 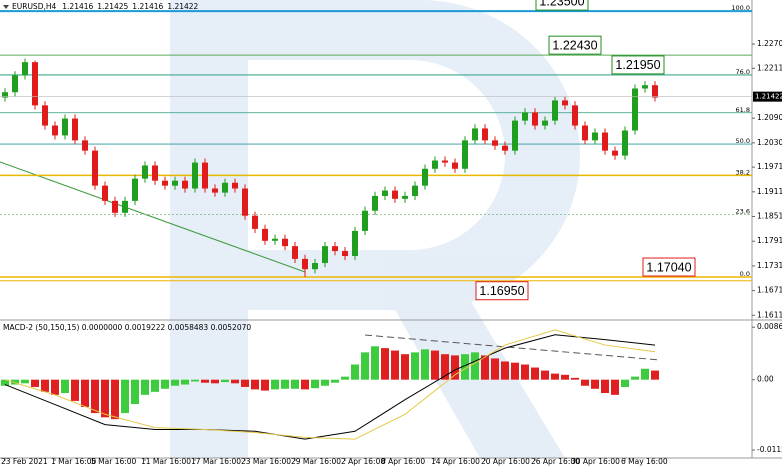 I want to click on x-tick-label: 1 Mar 16:00, so click(x=74, y=461).